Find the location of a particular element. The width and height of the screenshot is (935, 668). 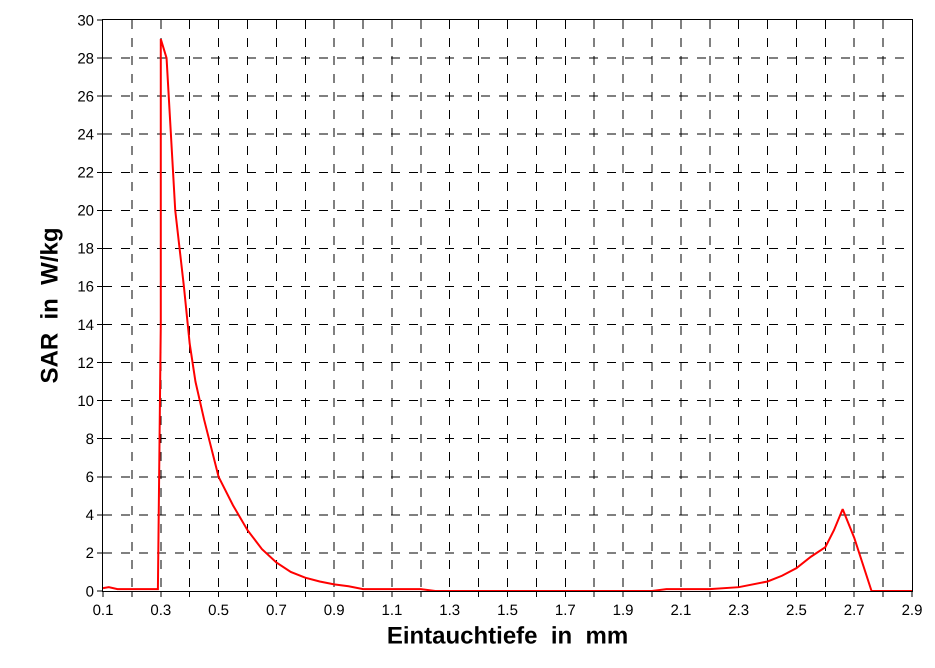

x-tick-label: 1.7 is located at coordinates (565, 610).